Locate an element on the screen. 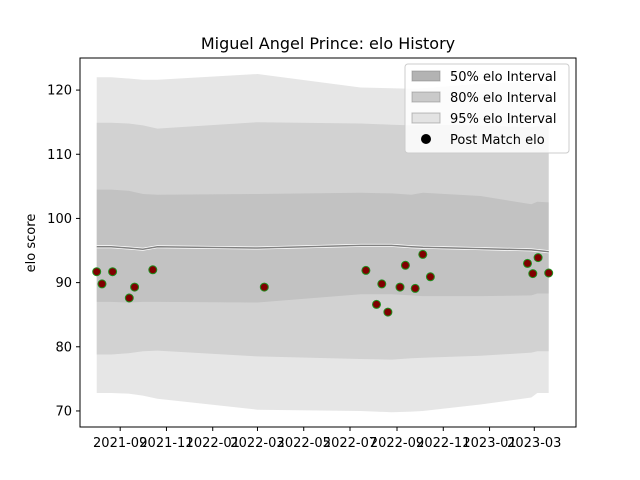  mean-line is located at coordinates (322, 248).